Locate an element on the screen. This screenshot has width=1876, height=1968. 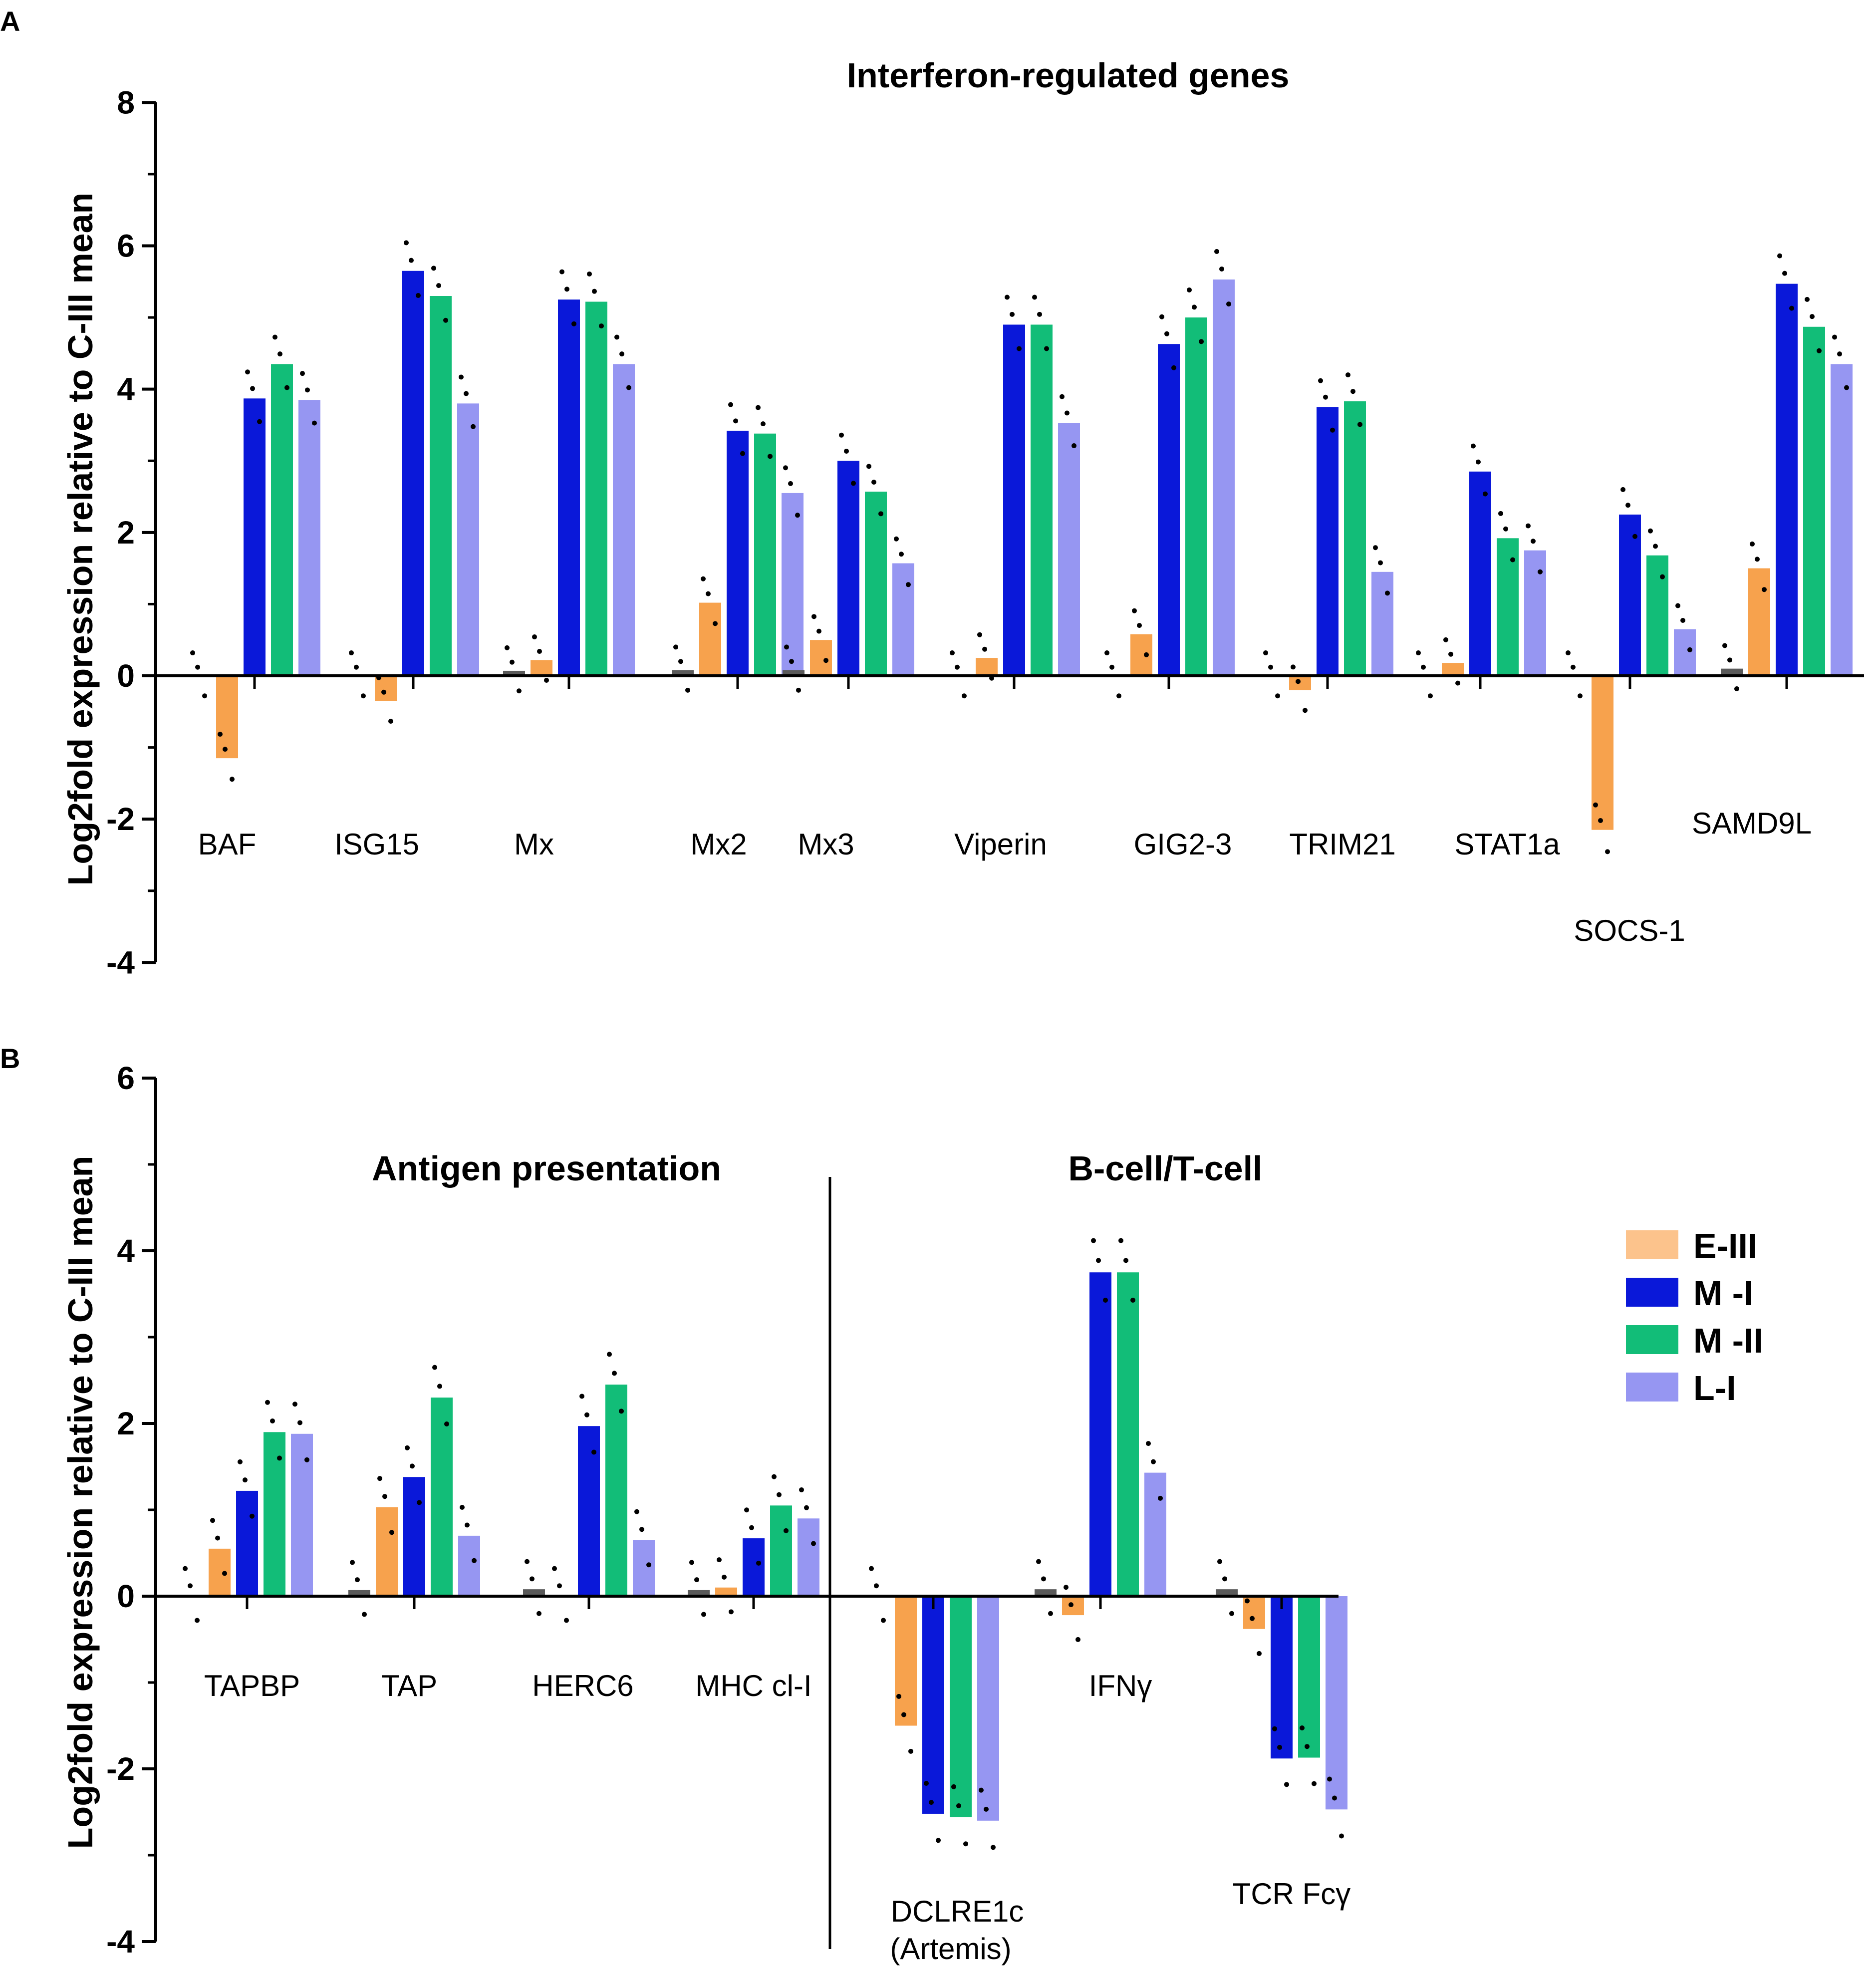
replicate-point-trim21-e-iii is located at coordinates (1305, 710).